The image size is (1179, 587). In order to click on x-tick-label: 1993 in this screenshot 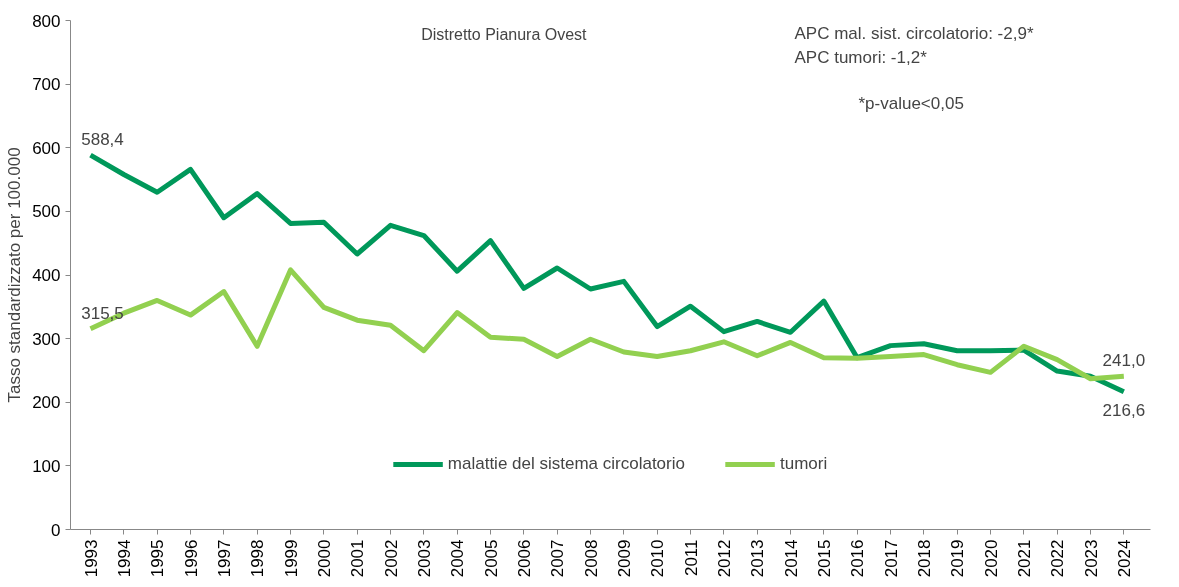, I will do `click(91, 558)`.